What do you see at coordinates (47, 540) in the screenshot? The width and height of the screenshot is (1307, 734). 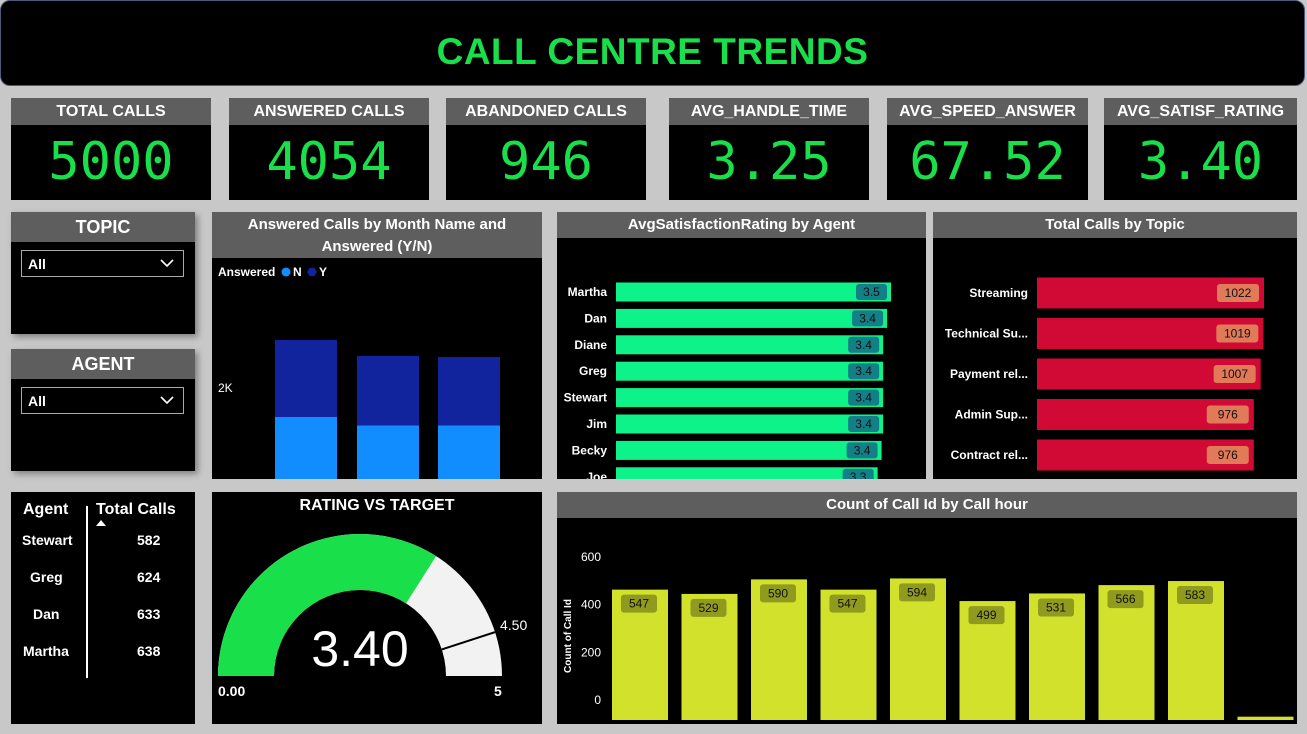 I see `agent-name: Stewart` at bounding box center [47, 540].